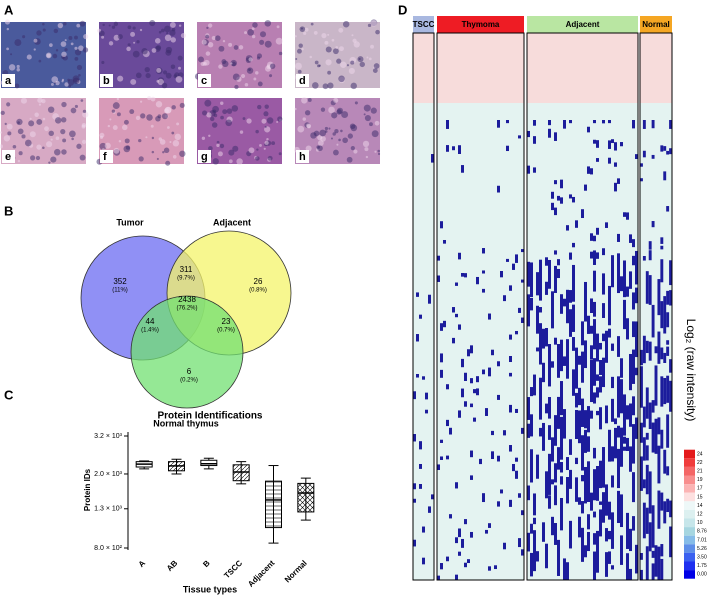 The height and width of the screenshot is (599, 709). What do you see at coordinates (480, 24) in the screenshot?
I see `group-header` at bounding box center [480, 24].